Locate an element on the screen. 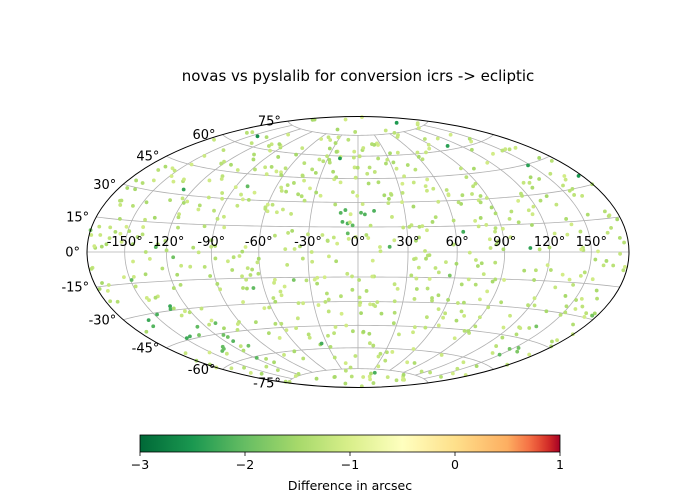 This screenshot has height=500, width=700. colorbar-label: Difference in arcsec is located at coordinates (350, 485).